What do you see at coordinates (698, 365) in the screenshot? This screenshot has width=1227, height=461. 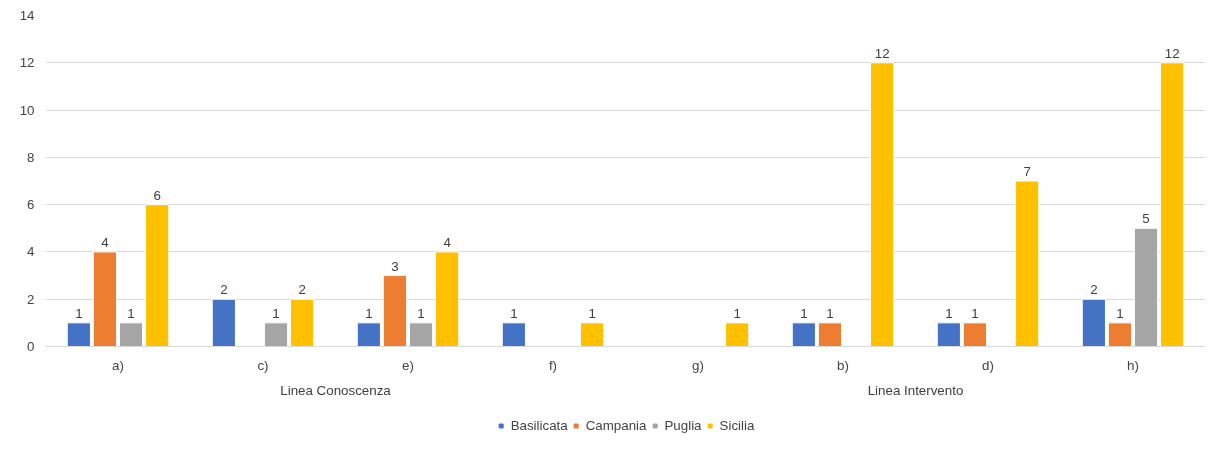 I see `x-tick-label: g)` at bounding box center [698, 365].